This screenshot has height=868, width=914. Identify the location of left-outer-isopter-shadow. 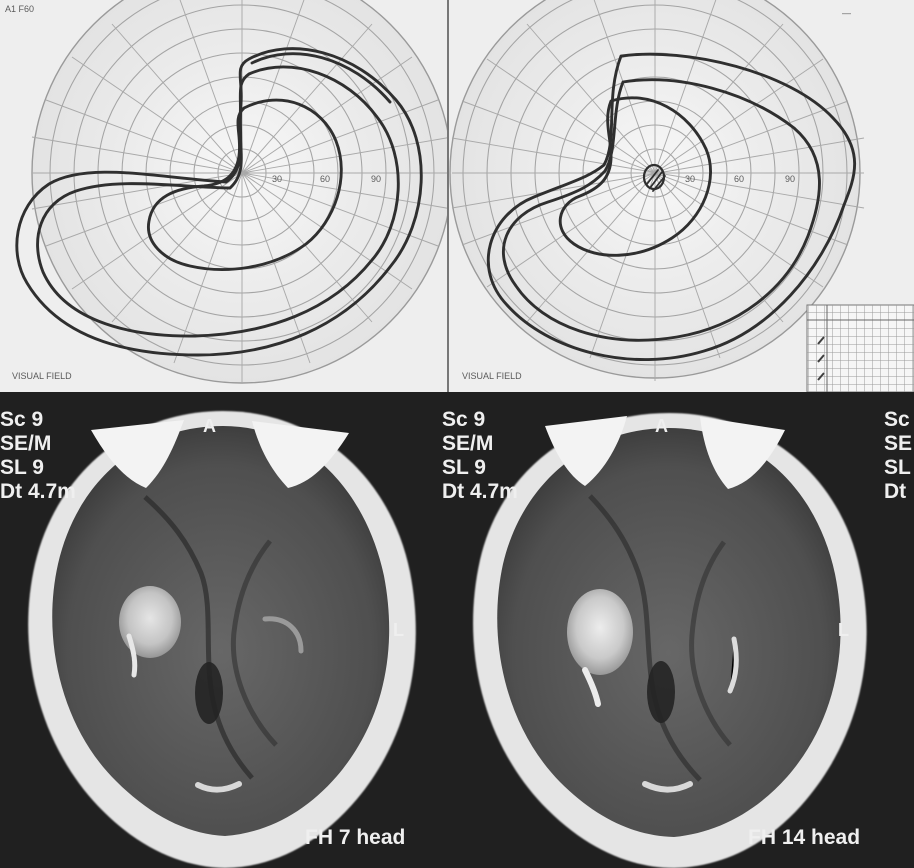
(321, 78).